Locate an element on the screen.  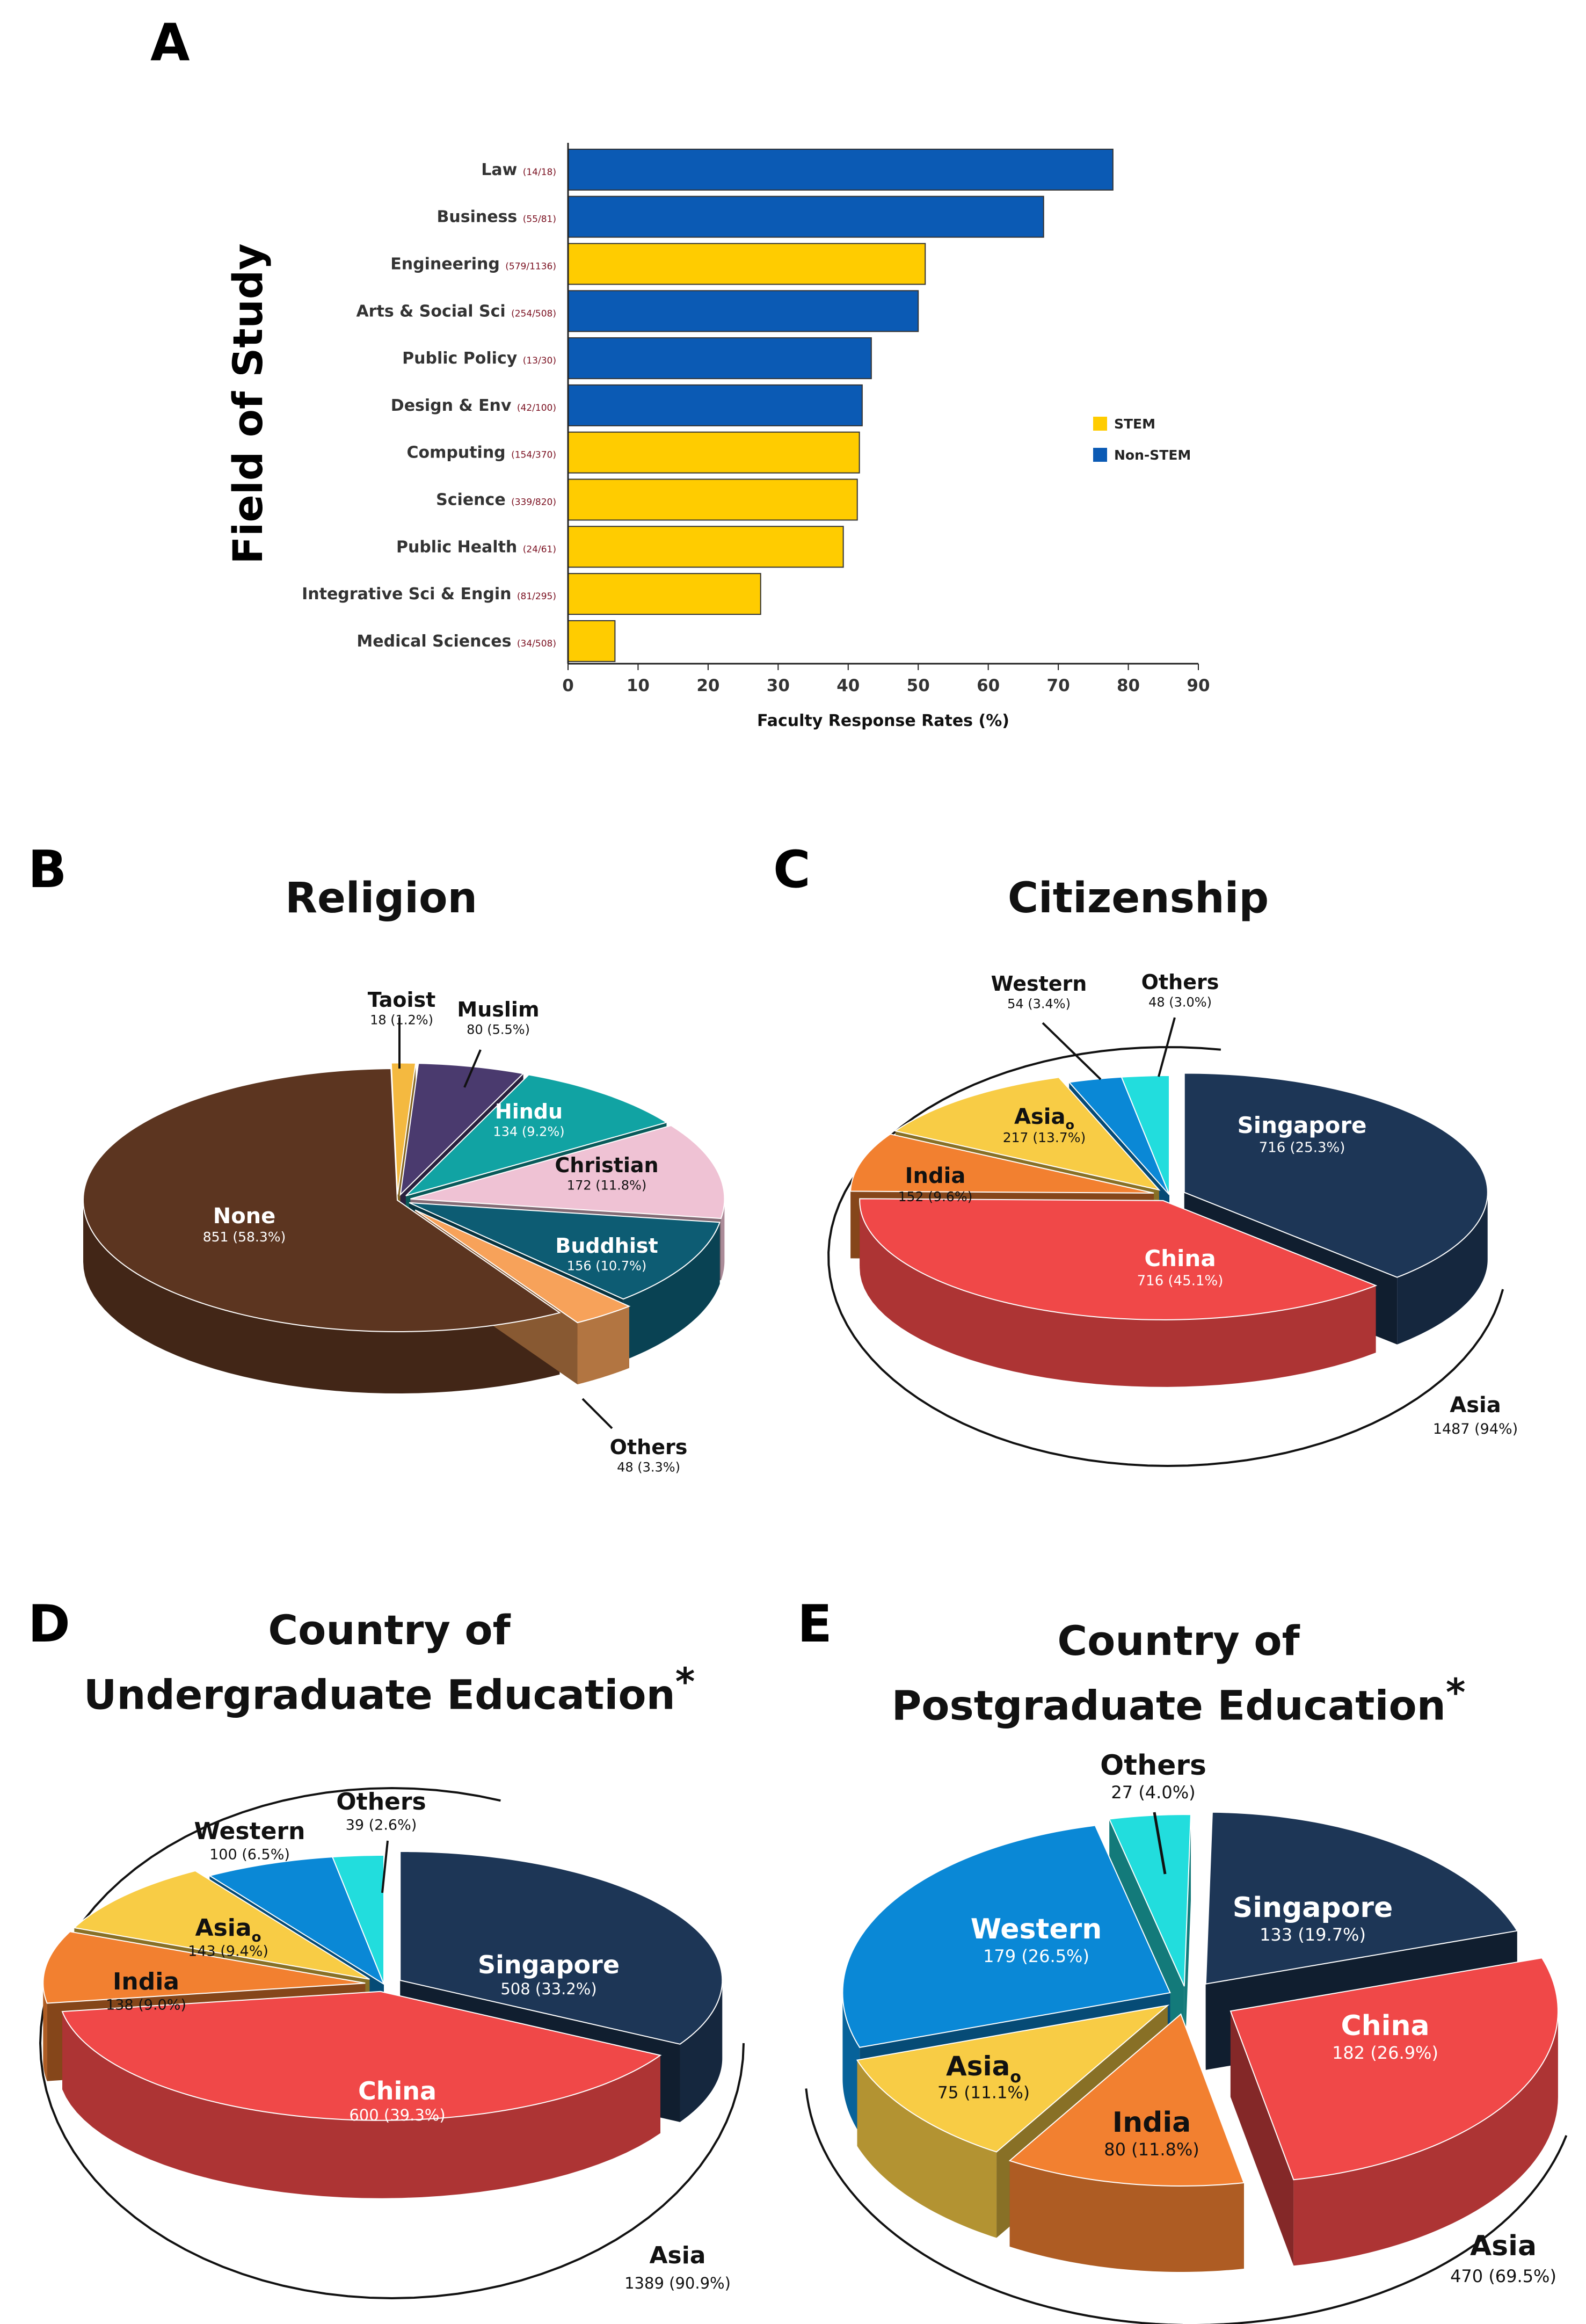
postgrad-value-asiao: 75 (11.1%) is located at coordinates (983, 2093).